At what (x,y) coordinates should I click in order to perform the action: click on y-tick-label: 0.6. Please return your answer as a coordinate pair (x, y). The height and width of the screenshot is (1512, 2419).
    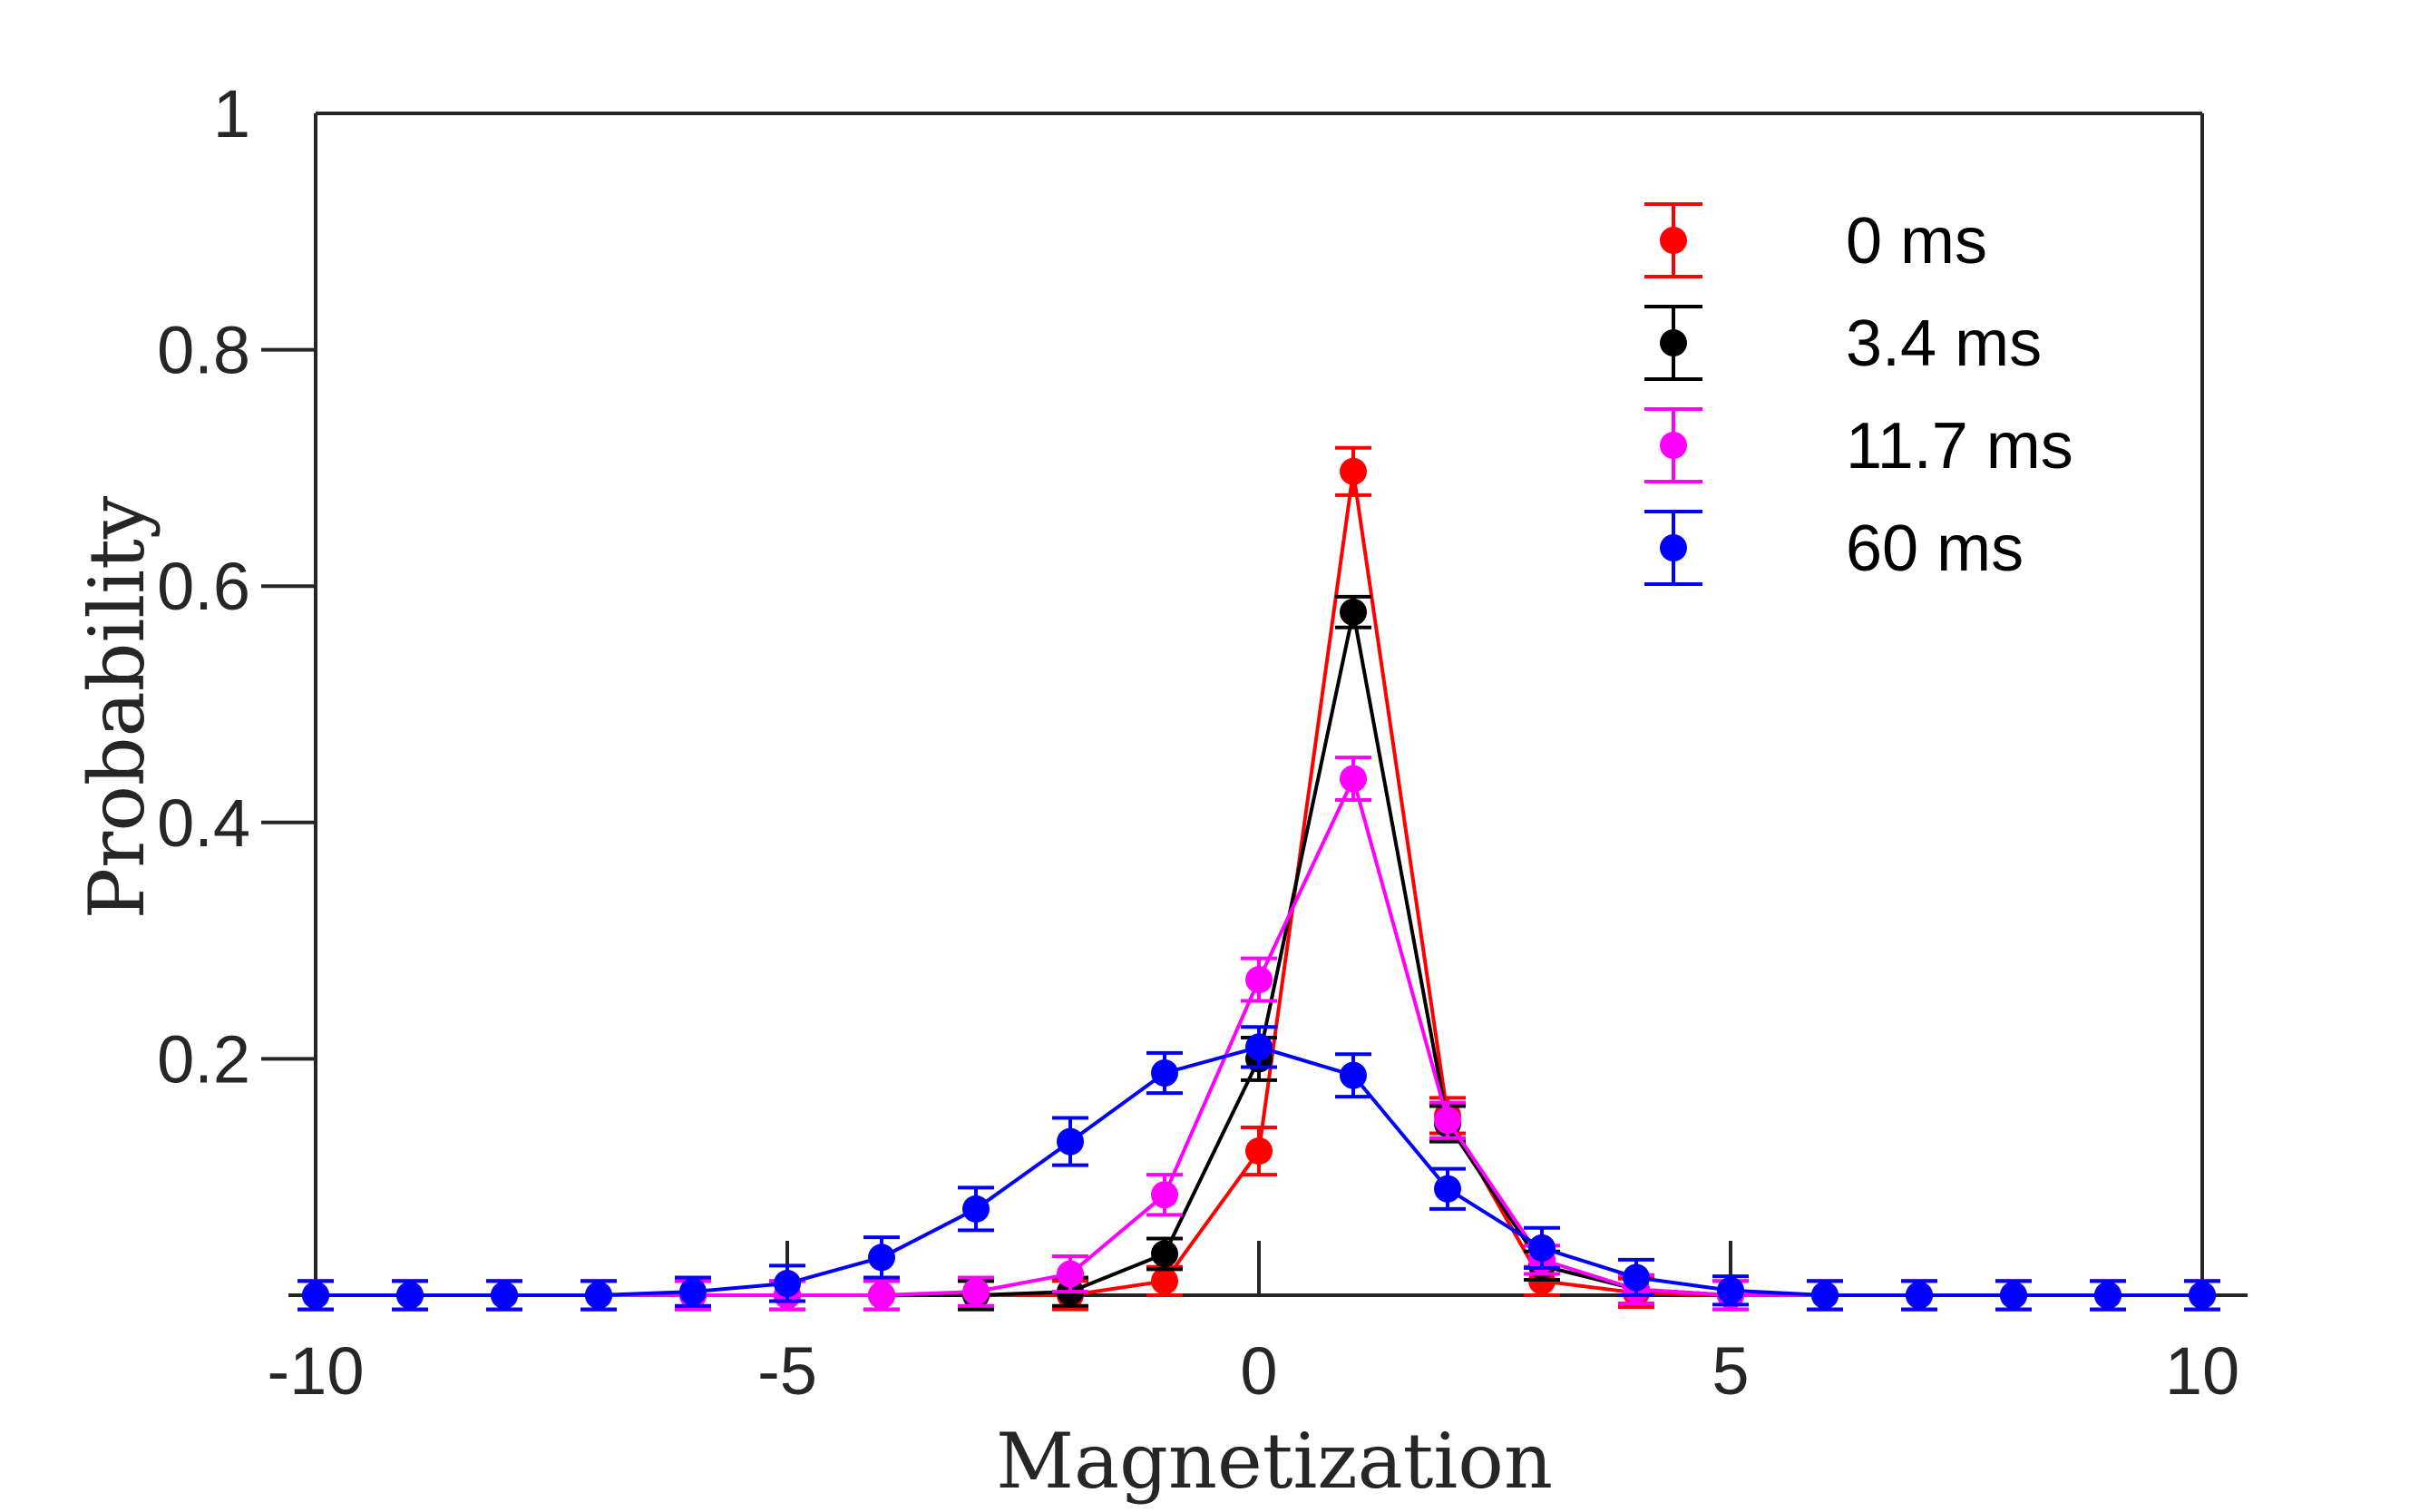
    Looking at the image, I should click on (203, 586).